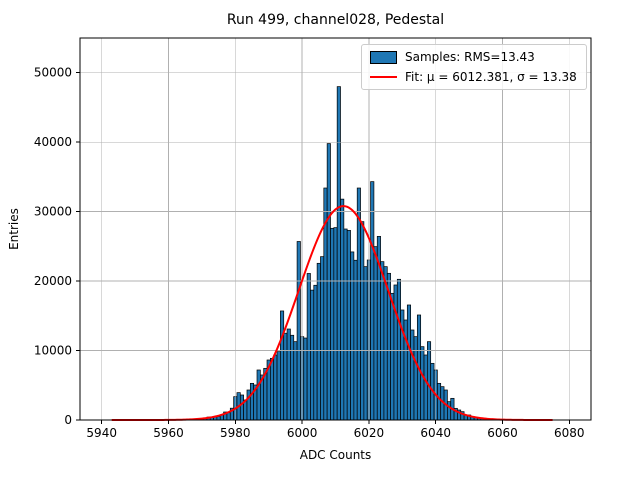 This screenshot has width=640, height=480. Describe the element at coordinates (53, 73) in the screenshot. I see `y-tick-label: 50000` at that location.